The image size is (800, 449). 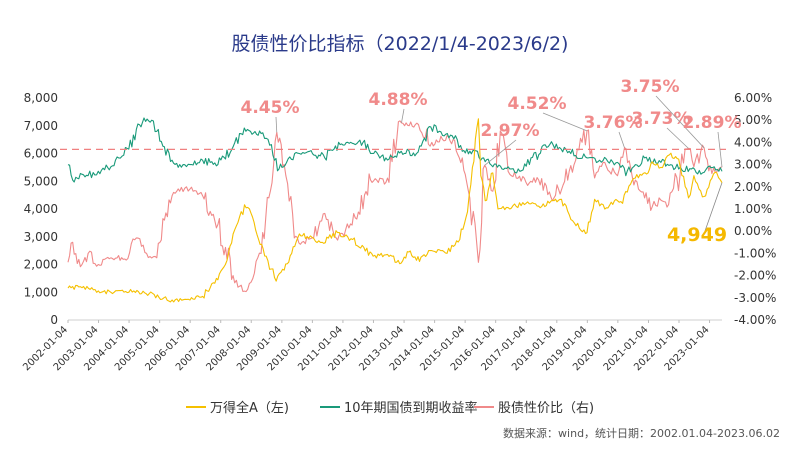 What do you see at coordinates (753, 165) in the screenshot?
I see `right-y-tick-label: 3.00%` at bounding box center [753, 165].